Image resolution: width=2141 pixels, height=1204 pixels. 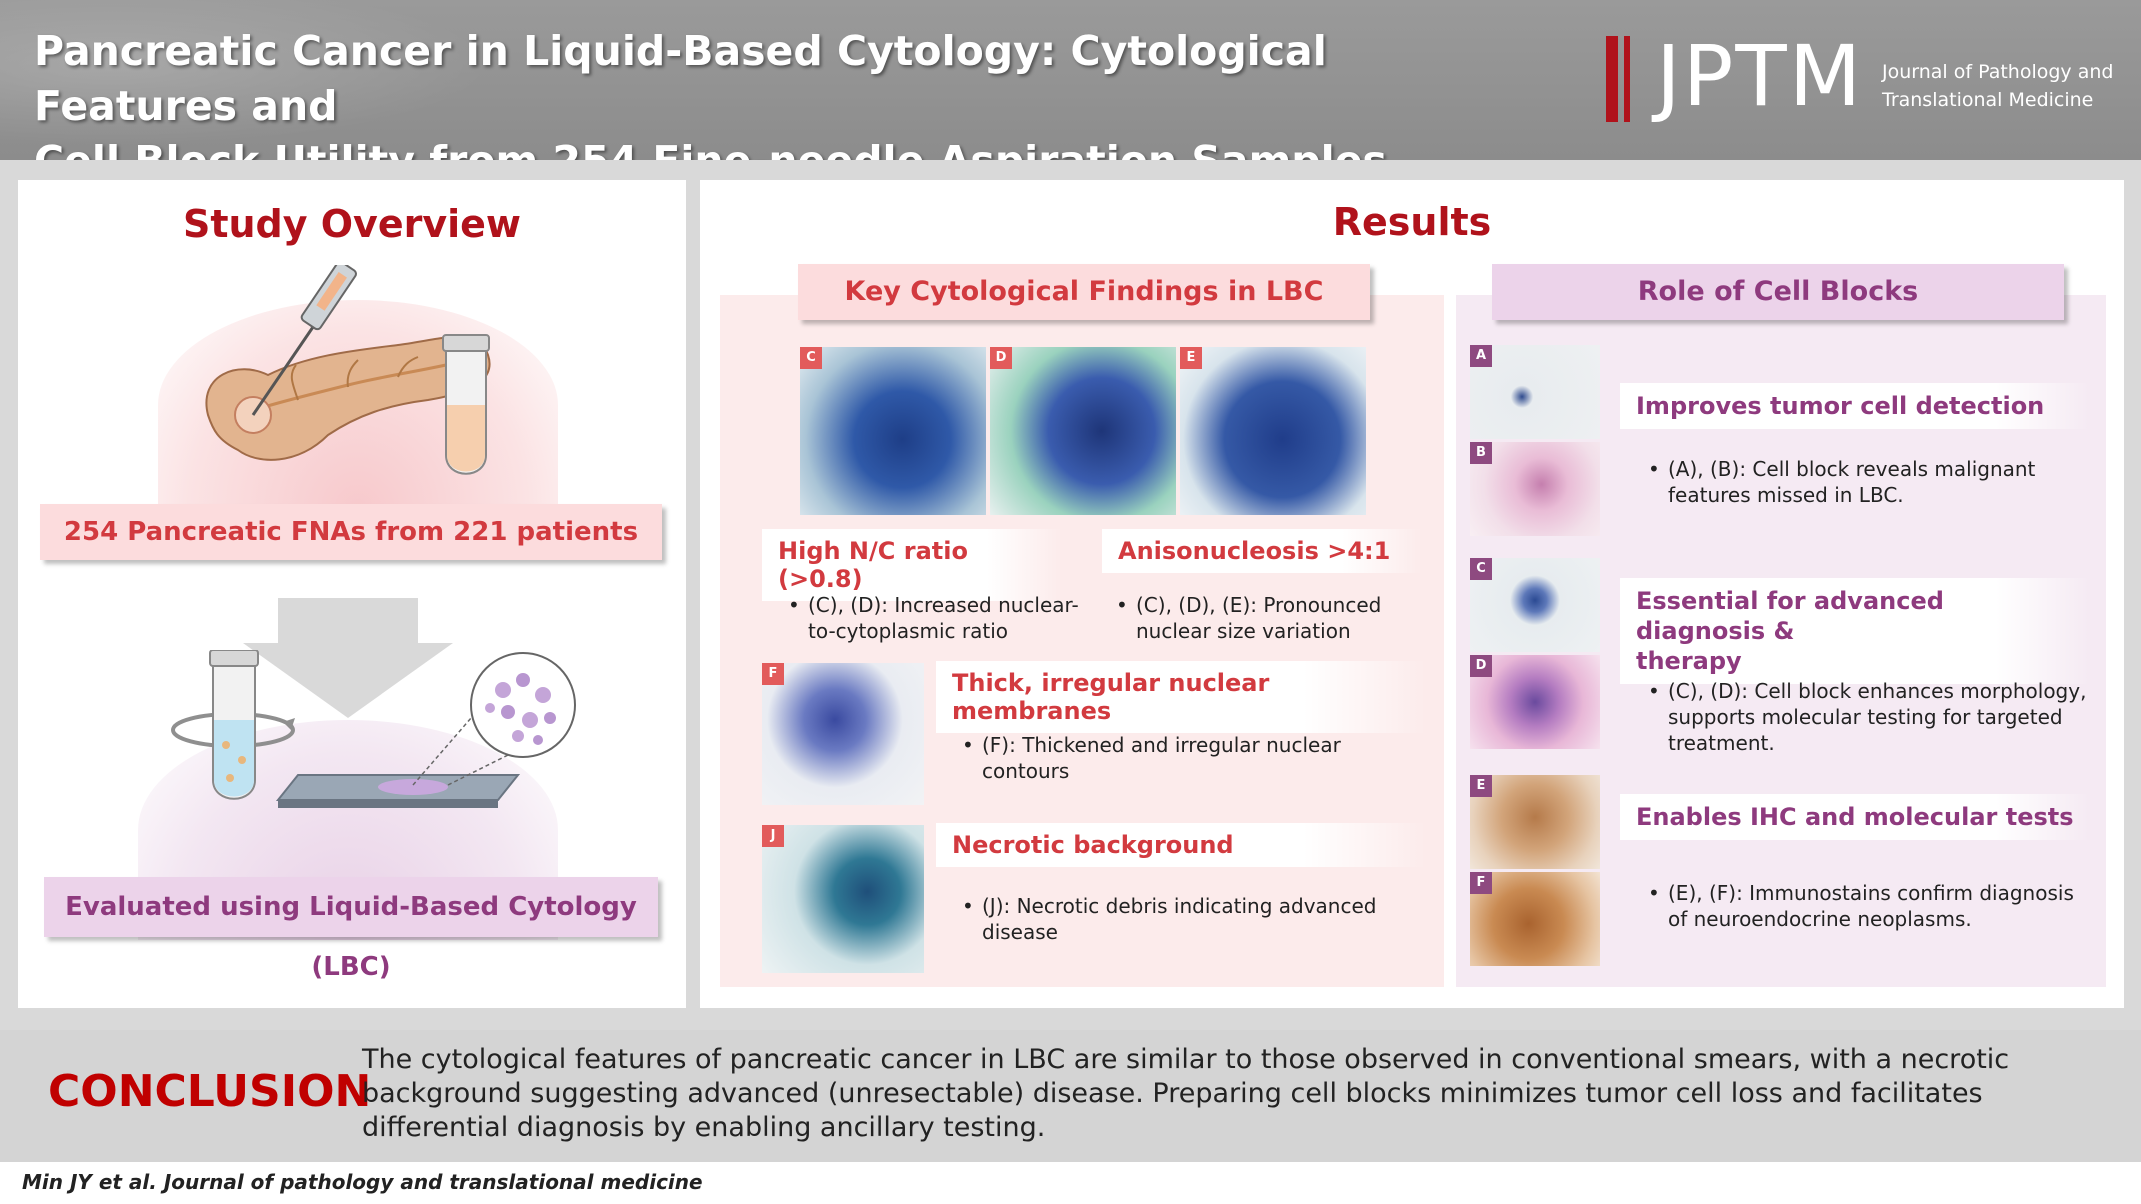 I want to click on role-ihc-heading: Enables IHC and molecular tests, so click(x=1855, y=817).